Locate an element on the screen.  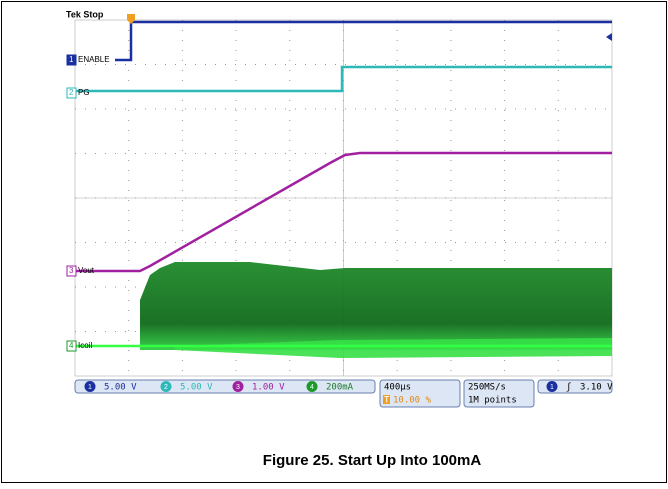
pg-trace is located at coordinates (343, 79).